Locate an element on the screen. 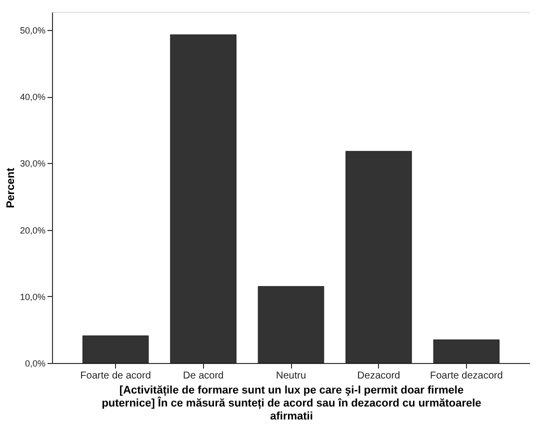  x-tick-label: Dezacord is located at coordinates (378, 376).